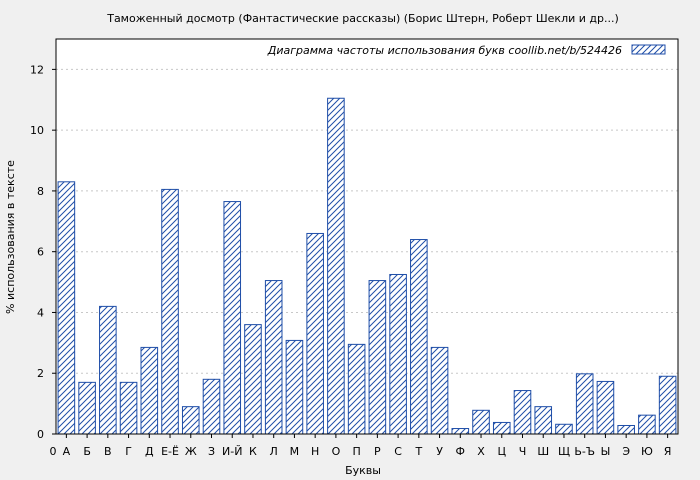  Describe the element at coordinates (253, 451) in the screenshot. I see `x-tick-label-9: К` at that location.